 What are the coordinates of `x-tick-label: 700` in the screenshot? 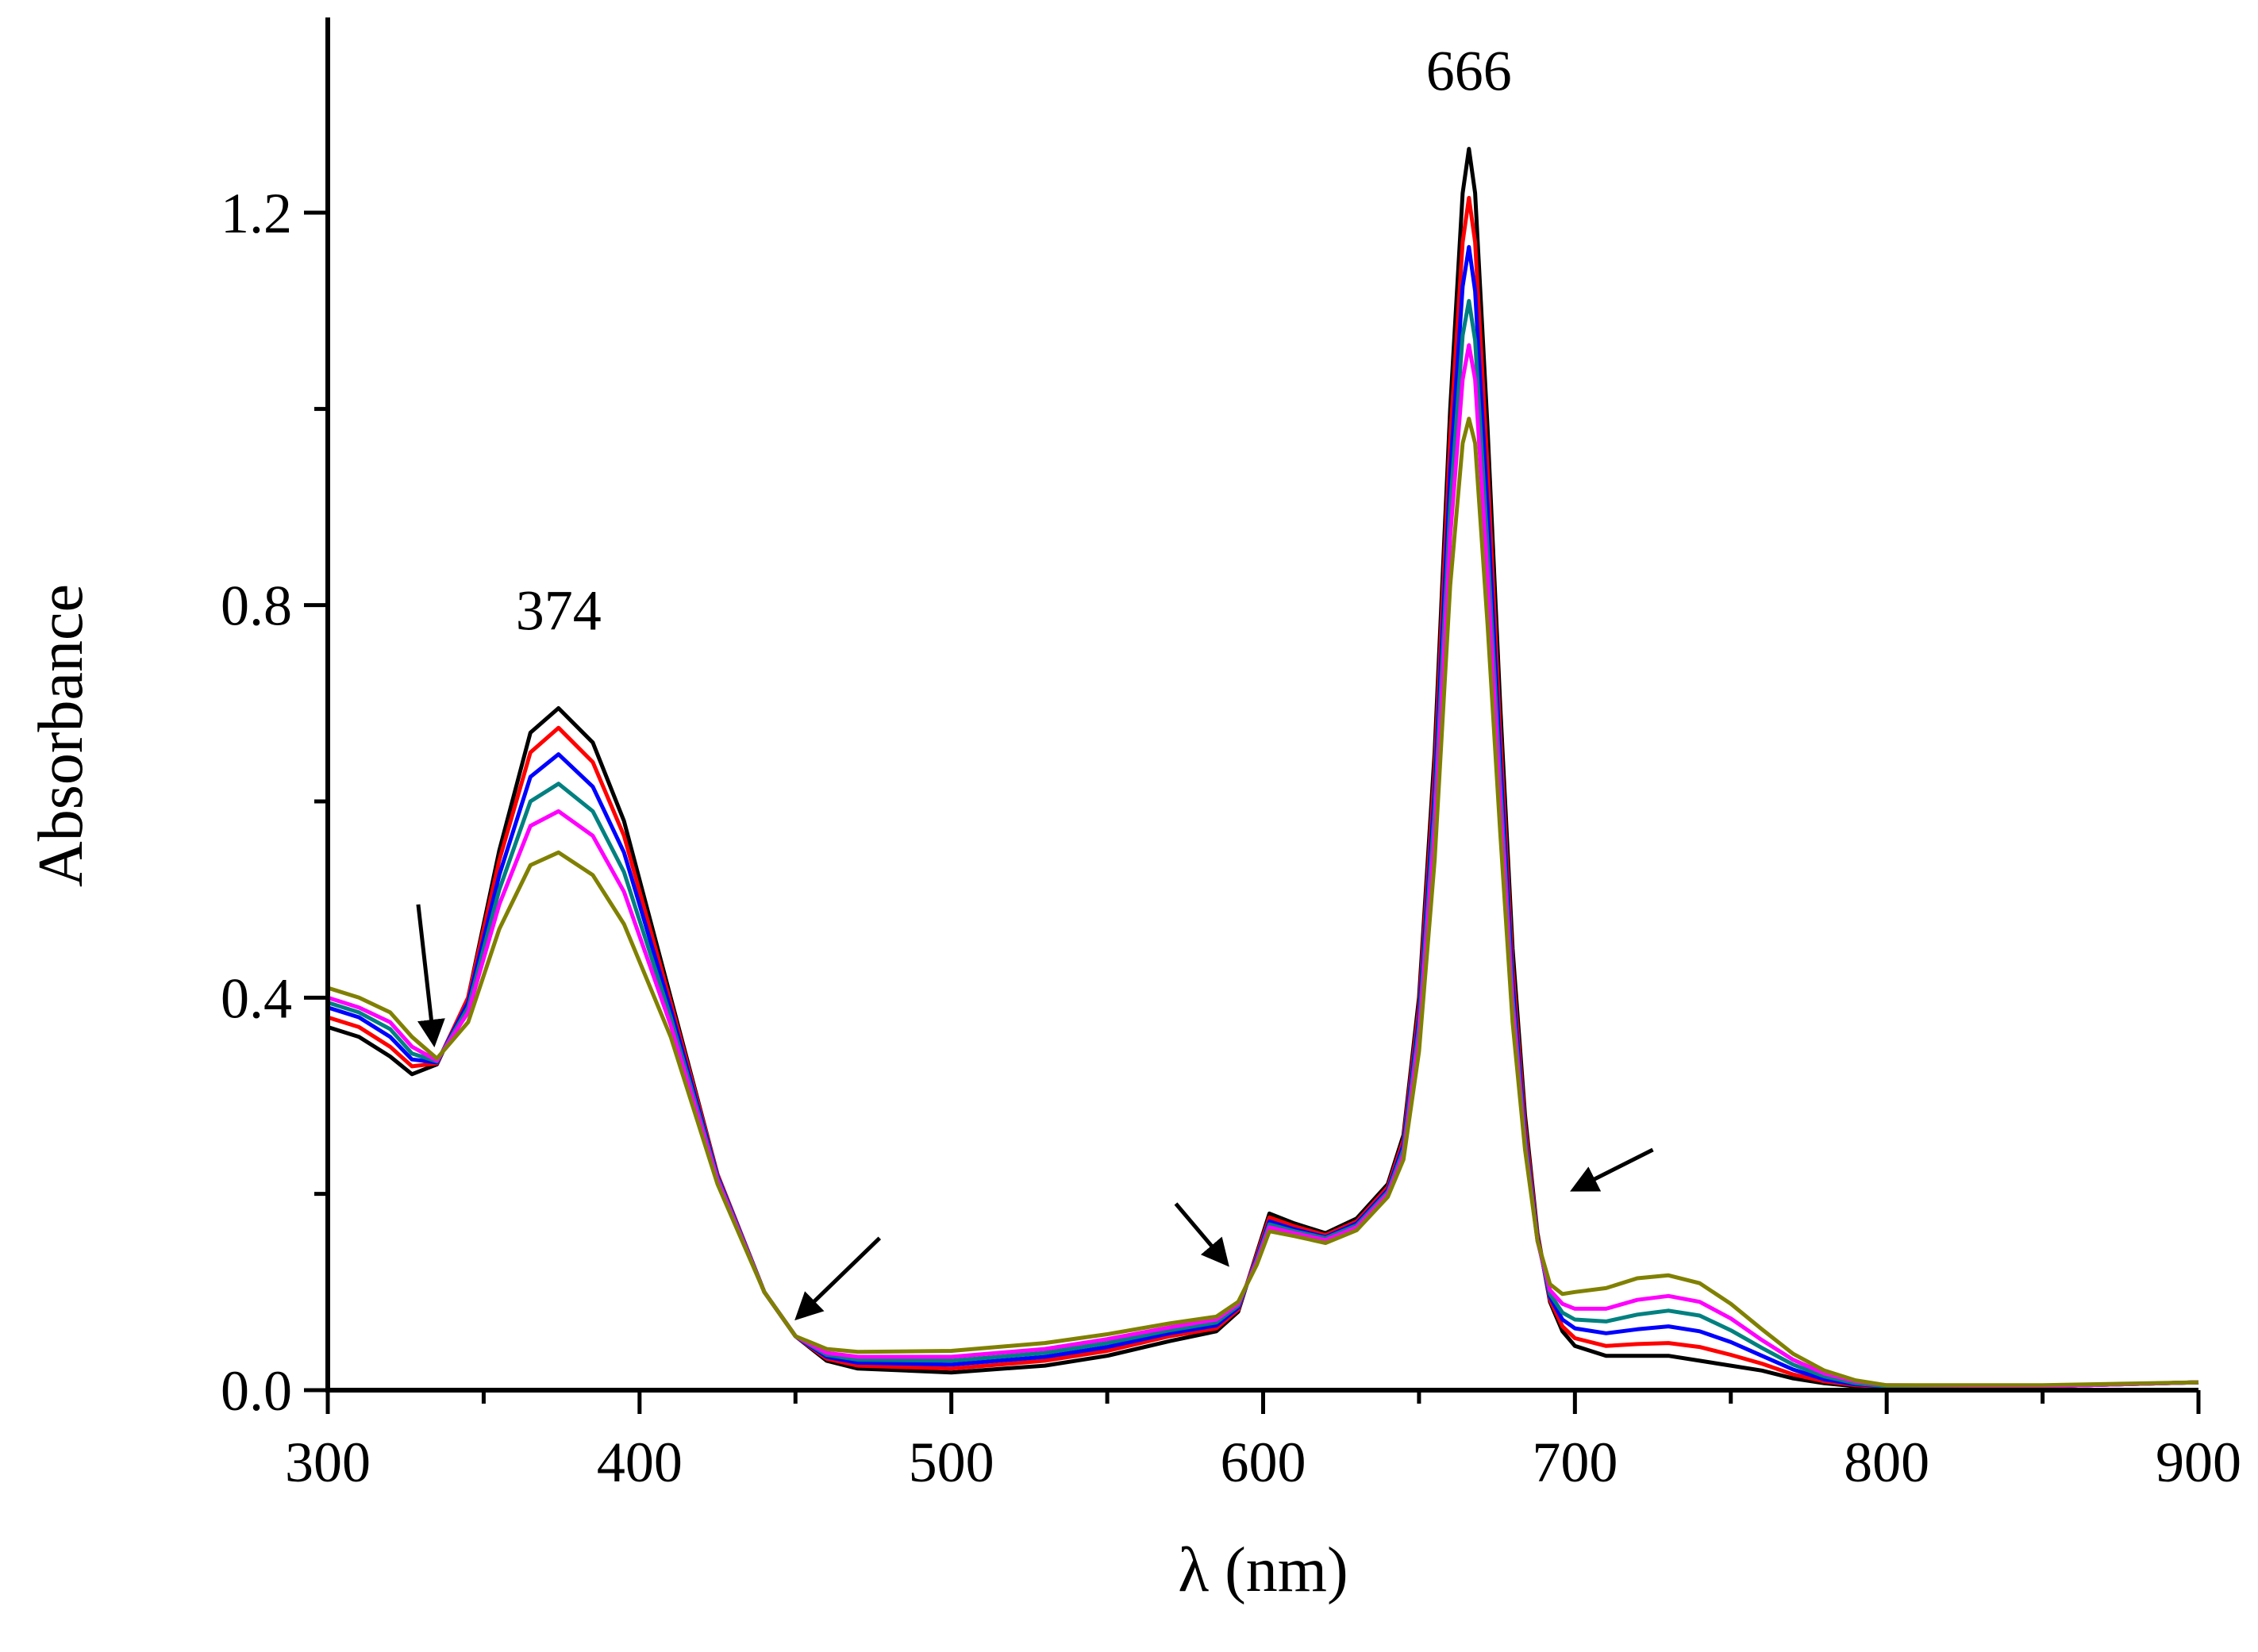 It's located at (1575, 1462).